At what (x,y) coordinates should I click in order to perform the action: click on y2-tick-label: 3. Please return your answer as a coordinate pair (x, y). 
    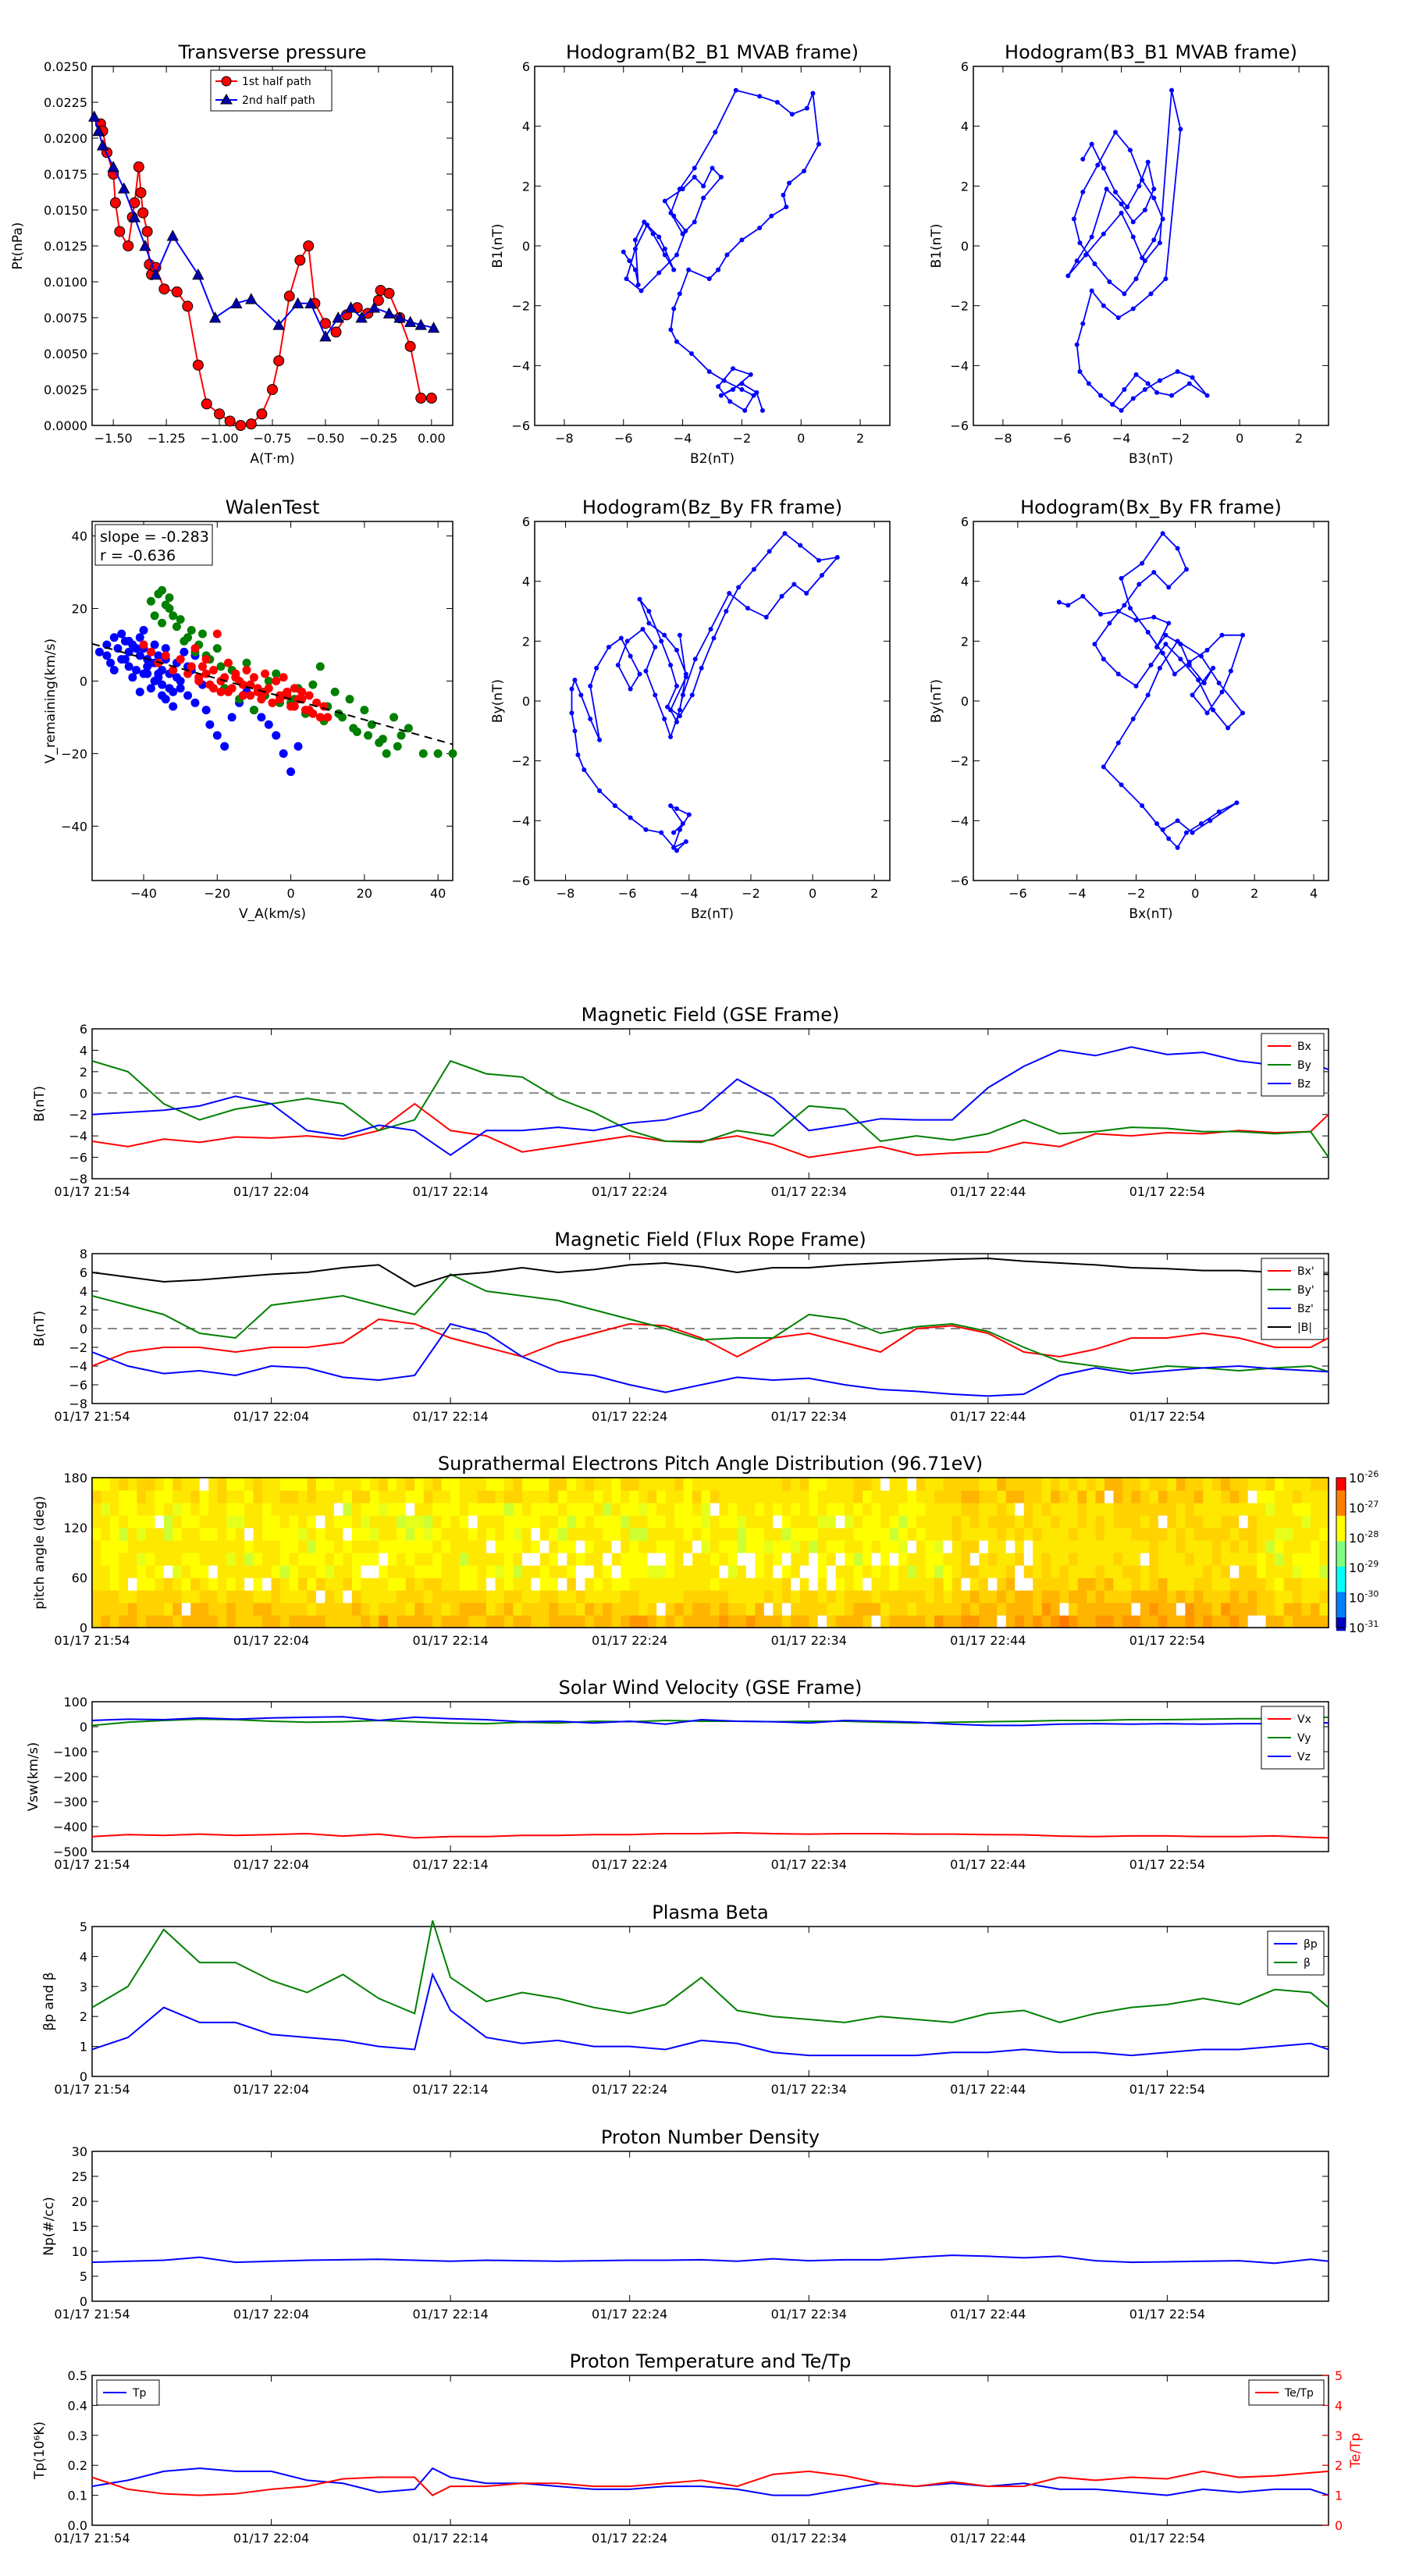
    Looking at the image, I should click on (1339, 2435).